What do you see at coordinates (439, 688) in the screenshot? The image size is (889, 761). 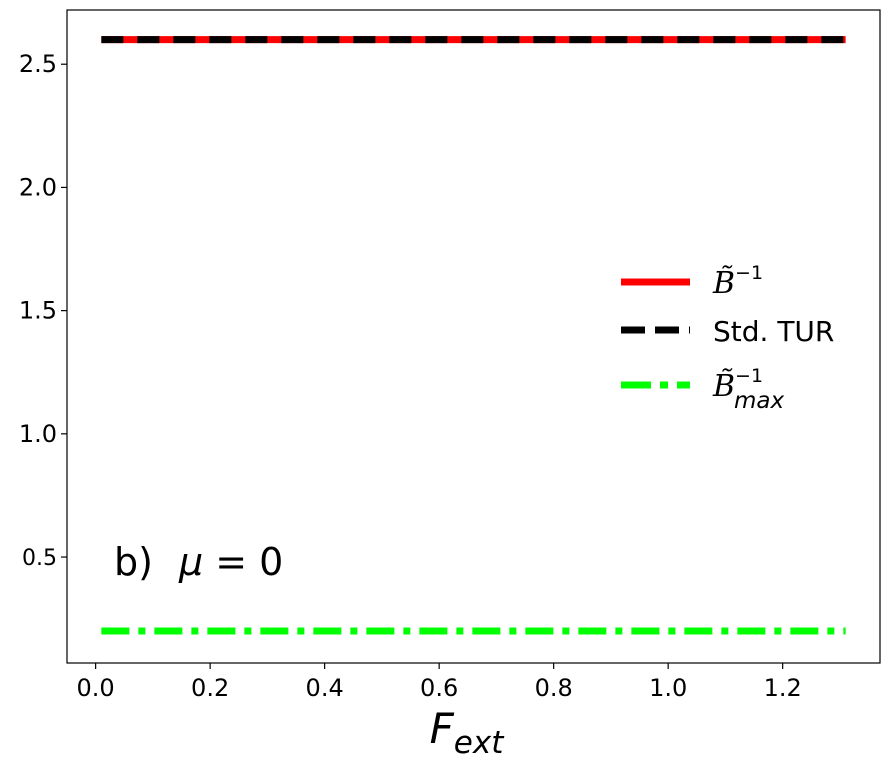 I see `x-tick-label: 0.6` at bounding box center [439, 688].